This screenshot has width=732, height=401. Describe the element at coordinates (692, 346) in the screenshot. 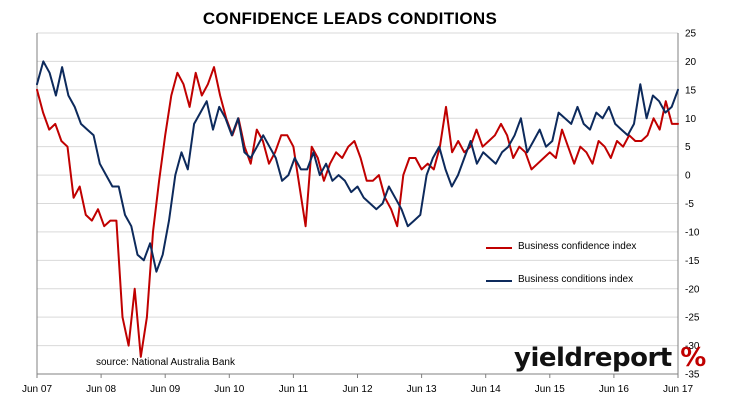

I see `y-tick-label: -30` at that location.